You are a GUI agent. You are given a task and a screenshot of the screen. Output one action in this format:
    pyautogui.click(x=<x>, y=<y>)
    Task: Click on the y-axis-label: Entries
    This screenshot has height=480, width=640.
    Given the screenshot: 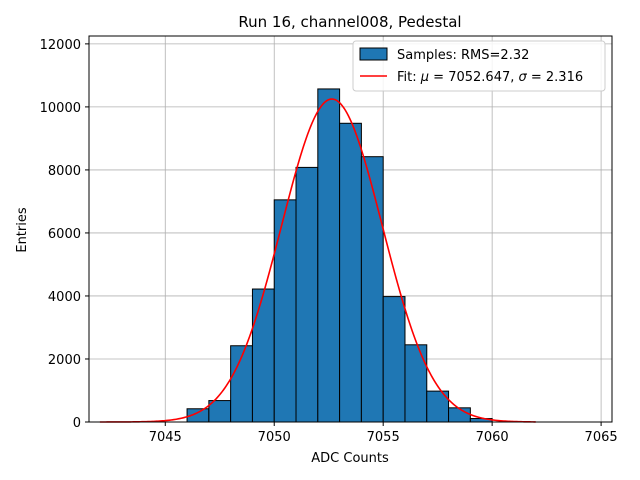 What is the action you would take?
    pyautogui.click(x=22, y=230)
    